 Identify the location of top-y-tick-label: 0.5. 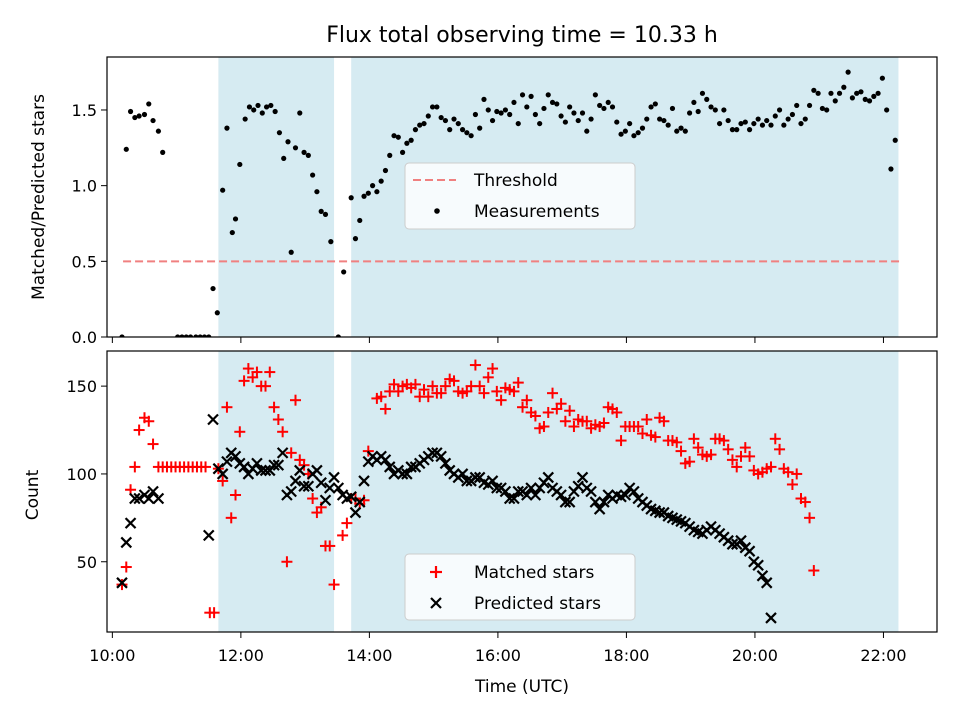
(84, 261).